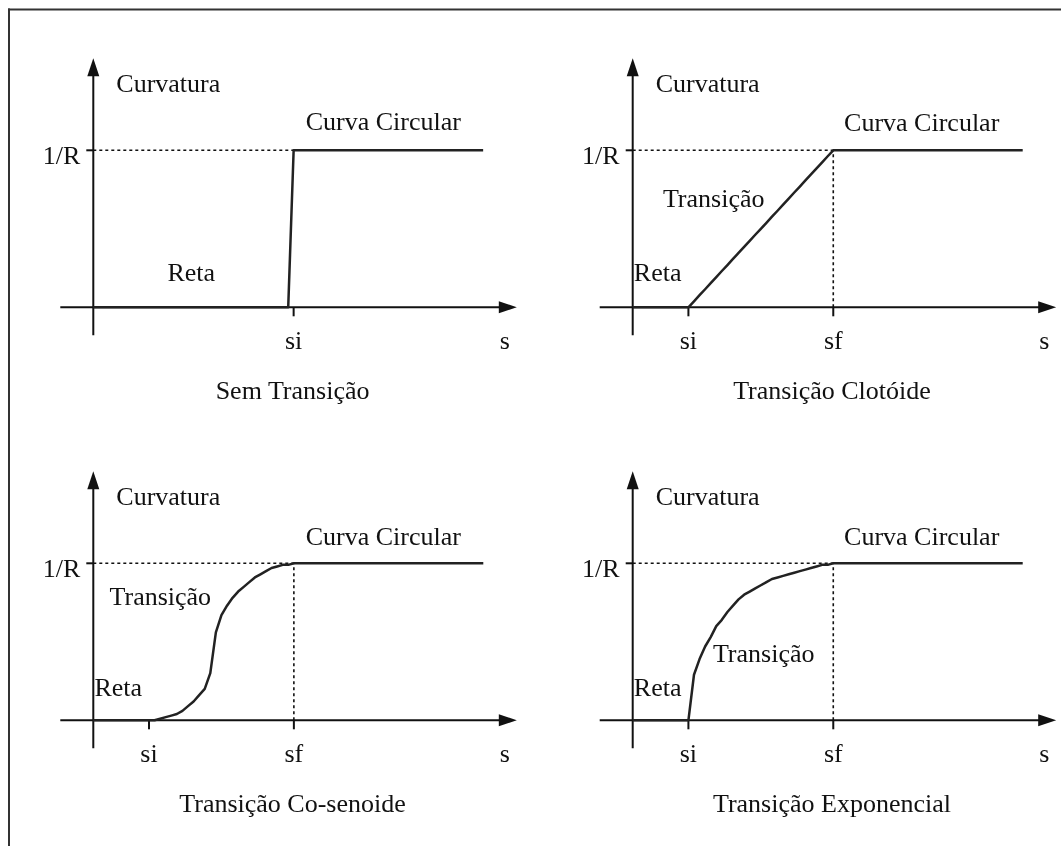 The image size is (1061, 846). What do you see at coordinates (292, 803) in the screenshot?
I see `text: Transição Co-senoide` at bounding box center [292, 803].